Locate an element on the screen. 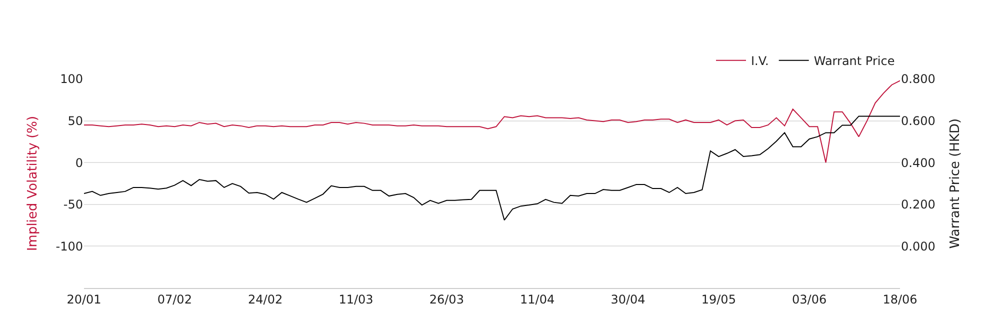 The image size is (1000, 324). y2-tick-label: 0.800 is located at coordinates (918, 79).